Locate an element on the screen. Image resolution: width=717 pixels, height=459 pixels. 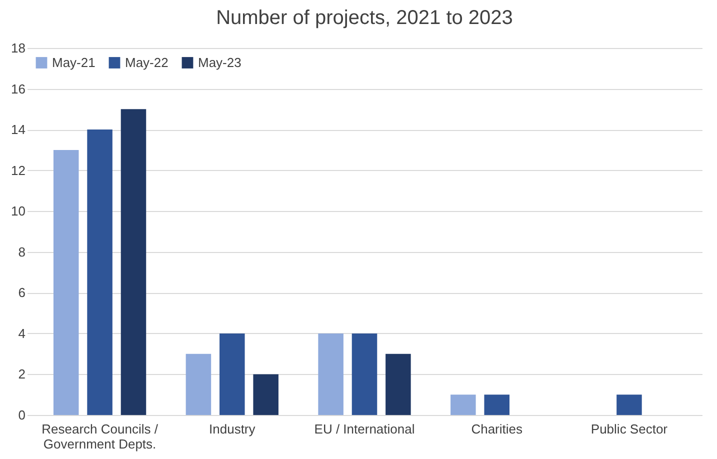
x-tick-label: Industry is located at coordinates (232, 429).